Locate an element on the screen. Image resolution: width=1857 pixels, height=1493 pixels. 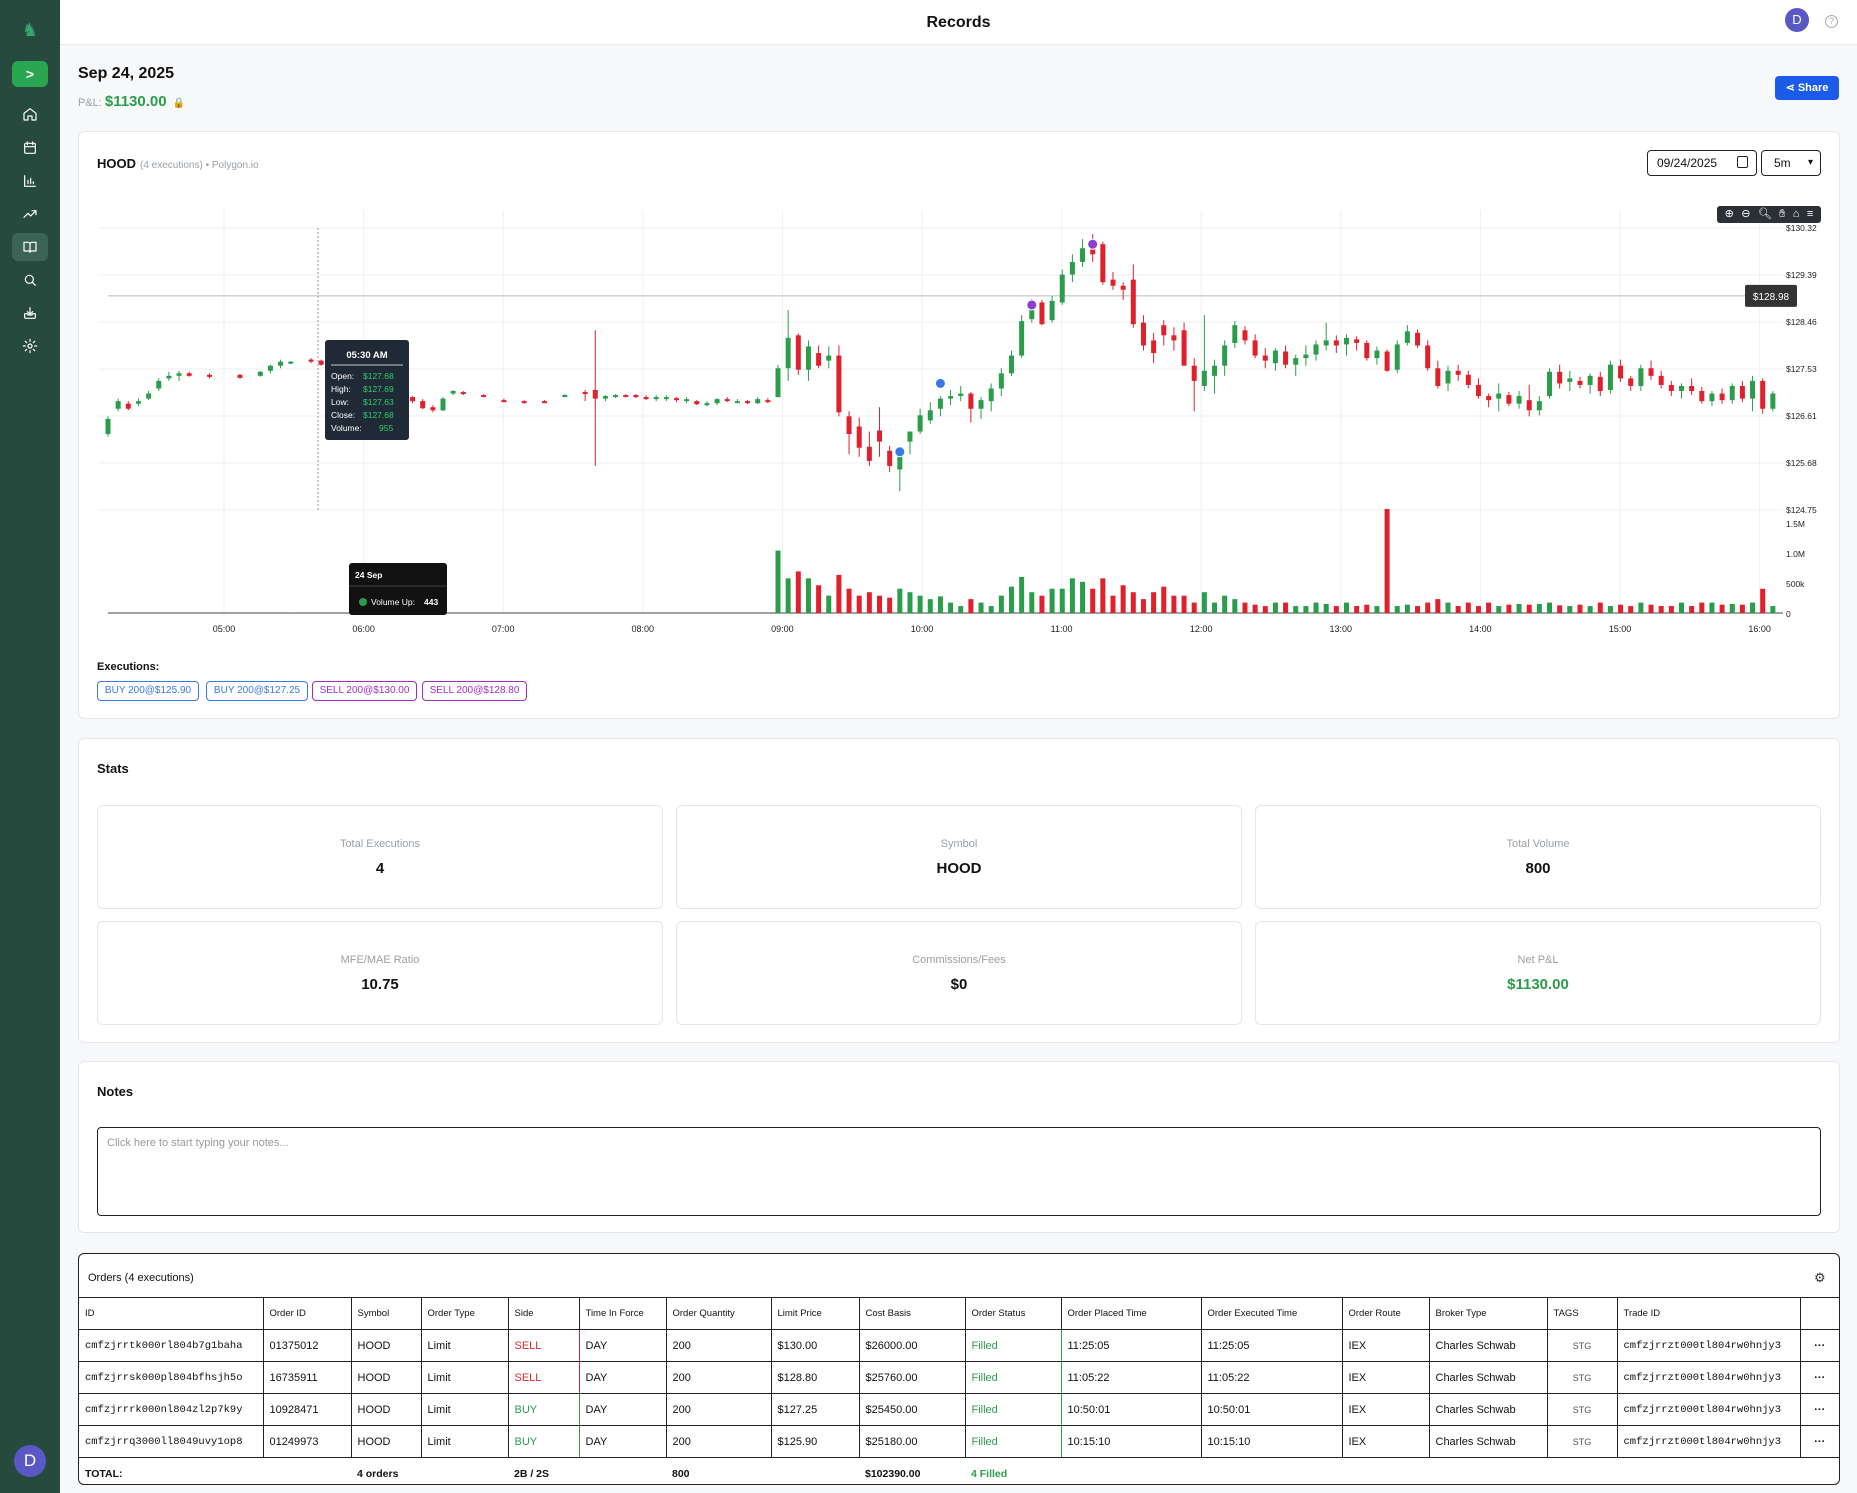
sidebar-item-reports is located at coordinates (30, 181).